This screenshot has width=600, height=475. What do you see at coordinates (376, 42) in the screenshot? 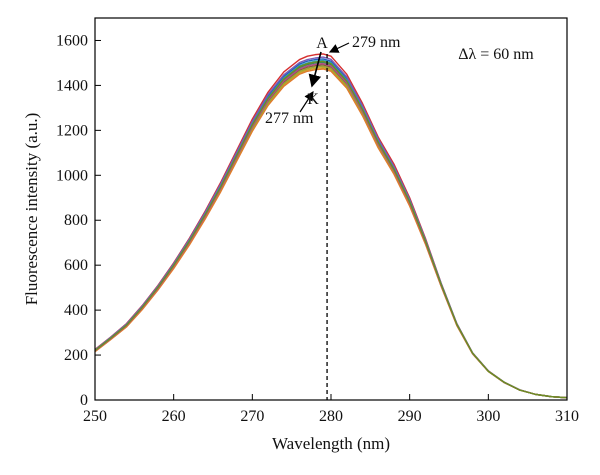
I see `peak-start-label: 279 nm` at bounding box center [376, 42].